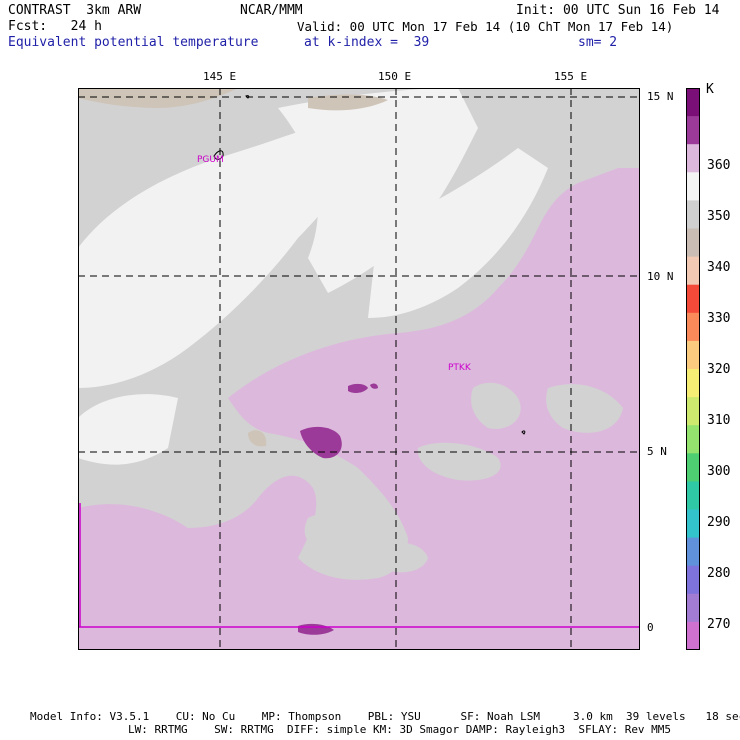 The height and width of the screenshot is (740, 740). What do you see at coordinates (55, 26) in the screenshot?
I see `forecast-hour: Fcst: 24 h` at bounding box center [55, 26].